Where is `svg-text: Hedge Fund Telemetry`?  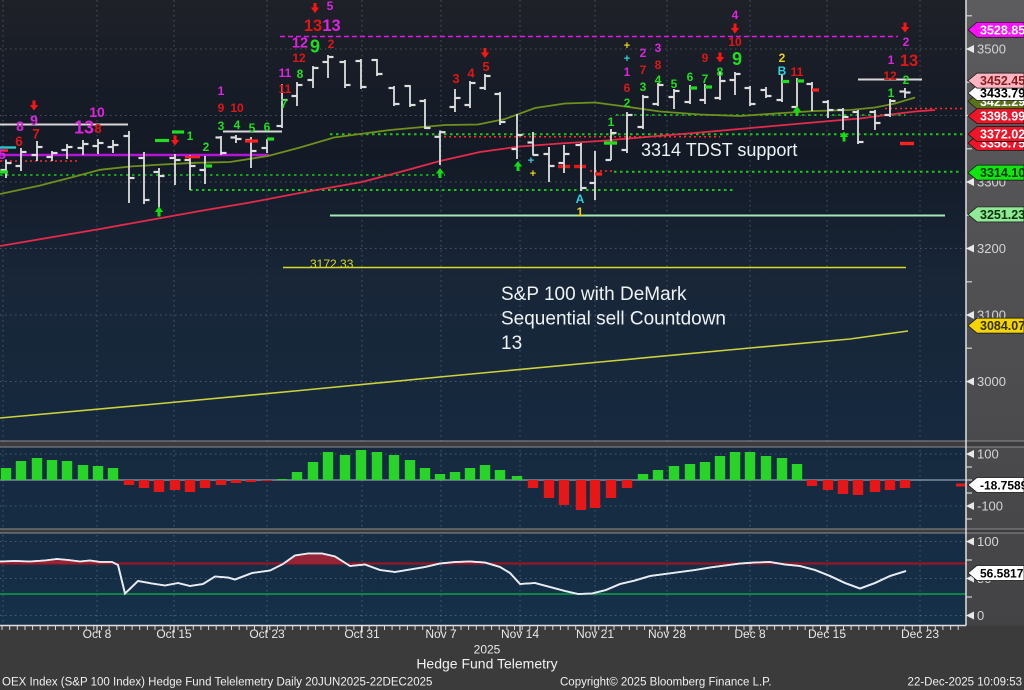
svg-text: Hedge Fund Telemetry is located at coordinates (486, 664).